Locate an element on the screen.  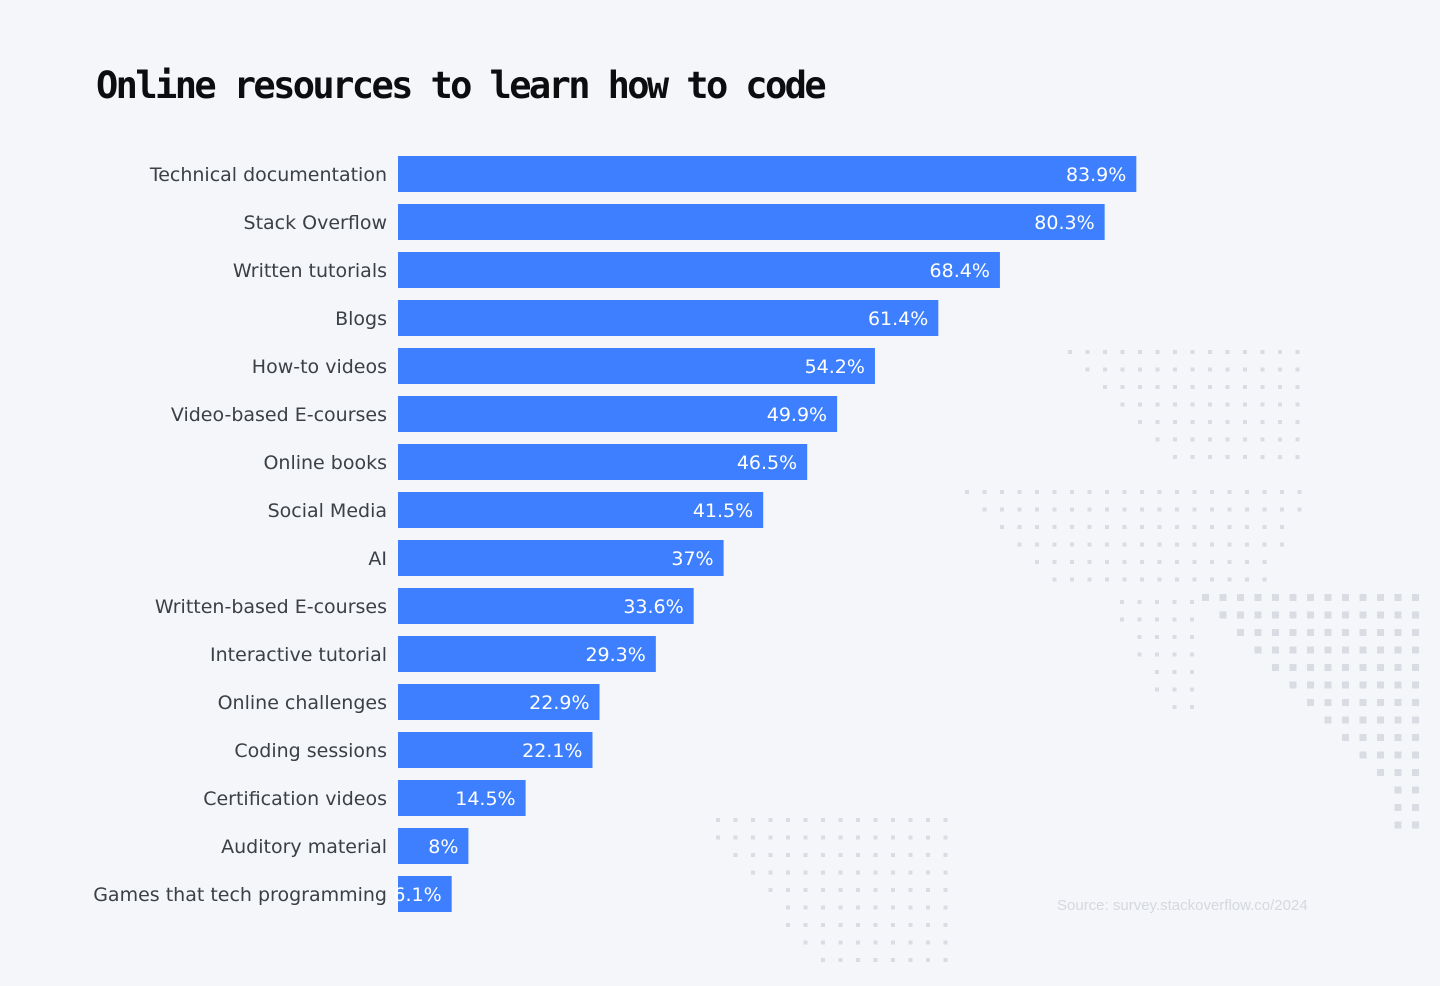
value-label: 54.2% is located at coordinates (835, 367).